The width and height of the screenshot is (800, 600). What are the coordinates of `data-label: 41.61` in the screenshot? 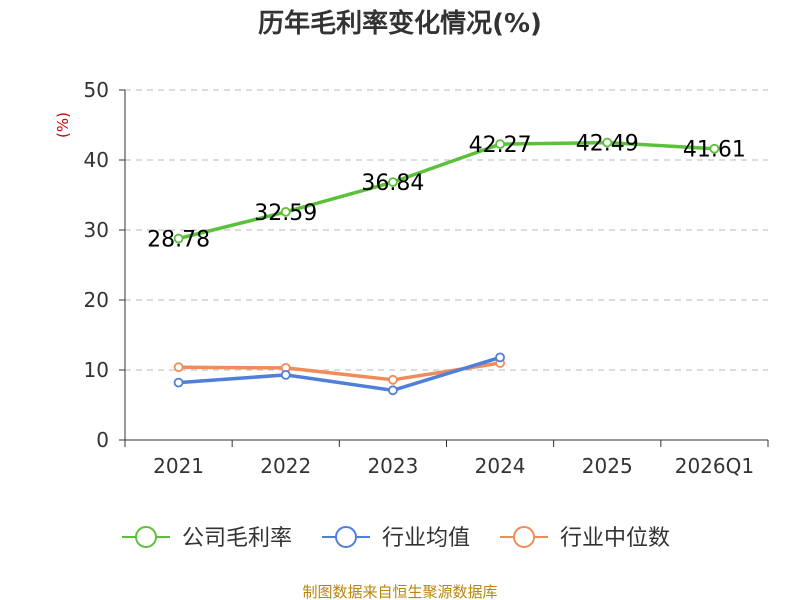 It's located at (714, 150).